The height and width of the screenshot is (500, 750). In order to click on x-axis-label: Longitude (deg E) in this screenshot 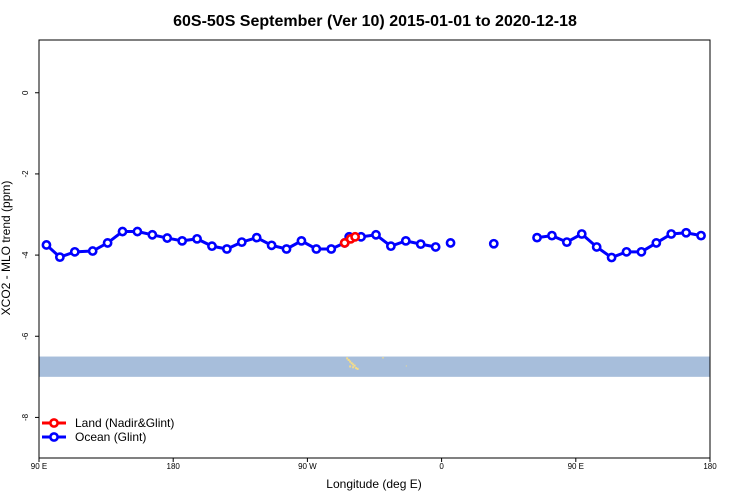, I will do `click(373, 484)`.